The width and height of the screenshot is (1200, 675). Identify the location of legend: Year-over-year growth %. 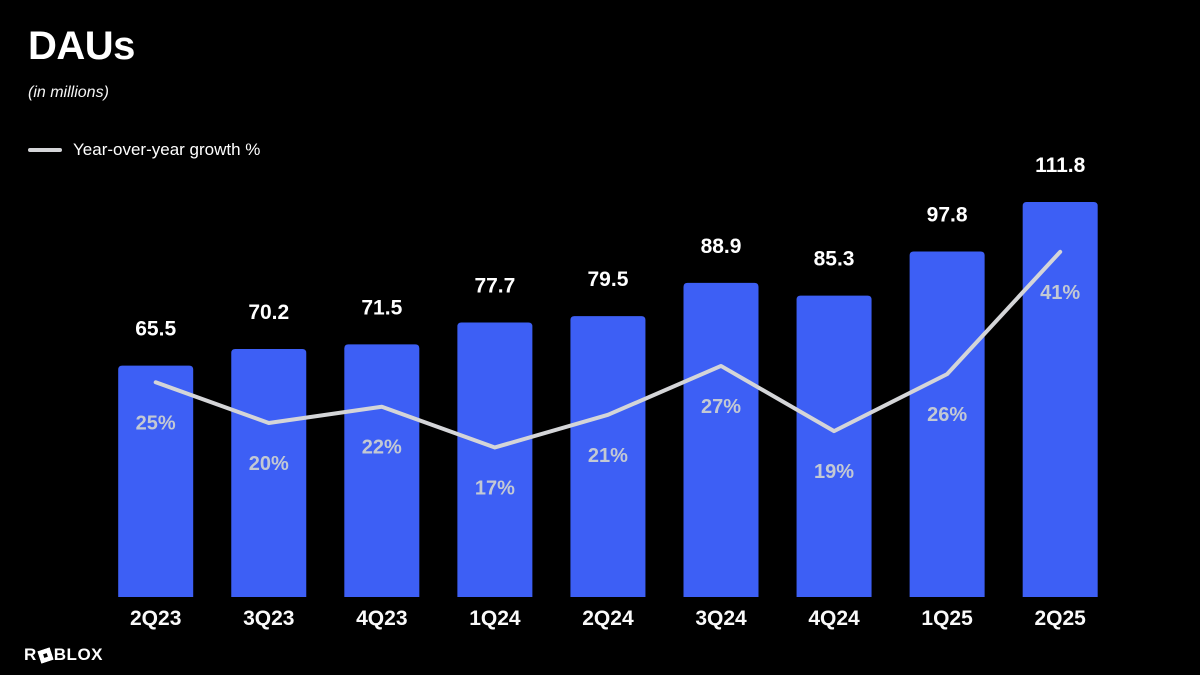
(144, 150).